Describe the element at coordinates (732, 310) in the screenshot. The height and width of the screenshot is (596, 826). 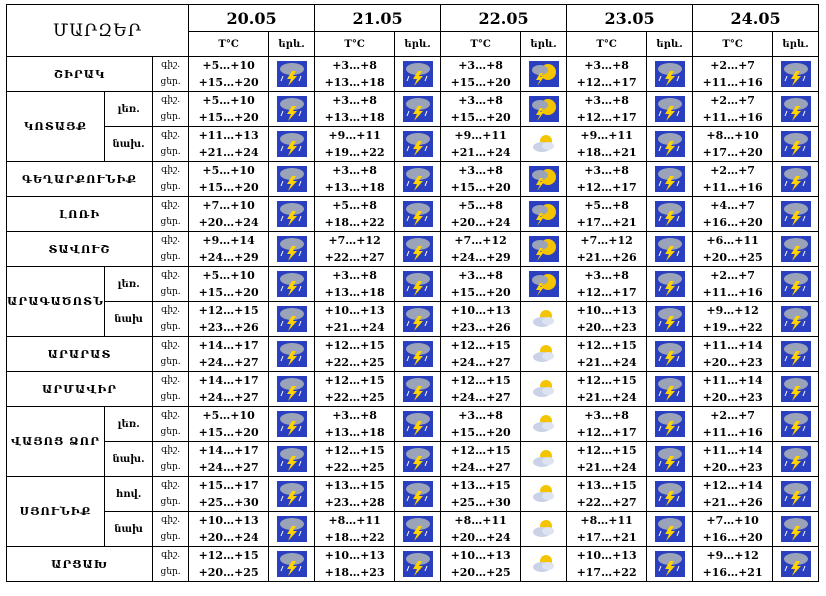
I see `night-temp: +9…+12` at that location.